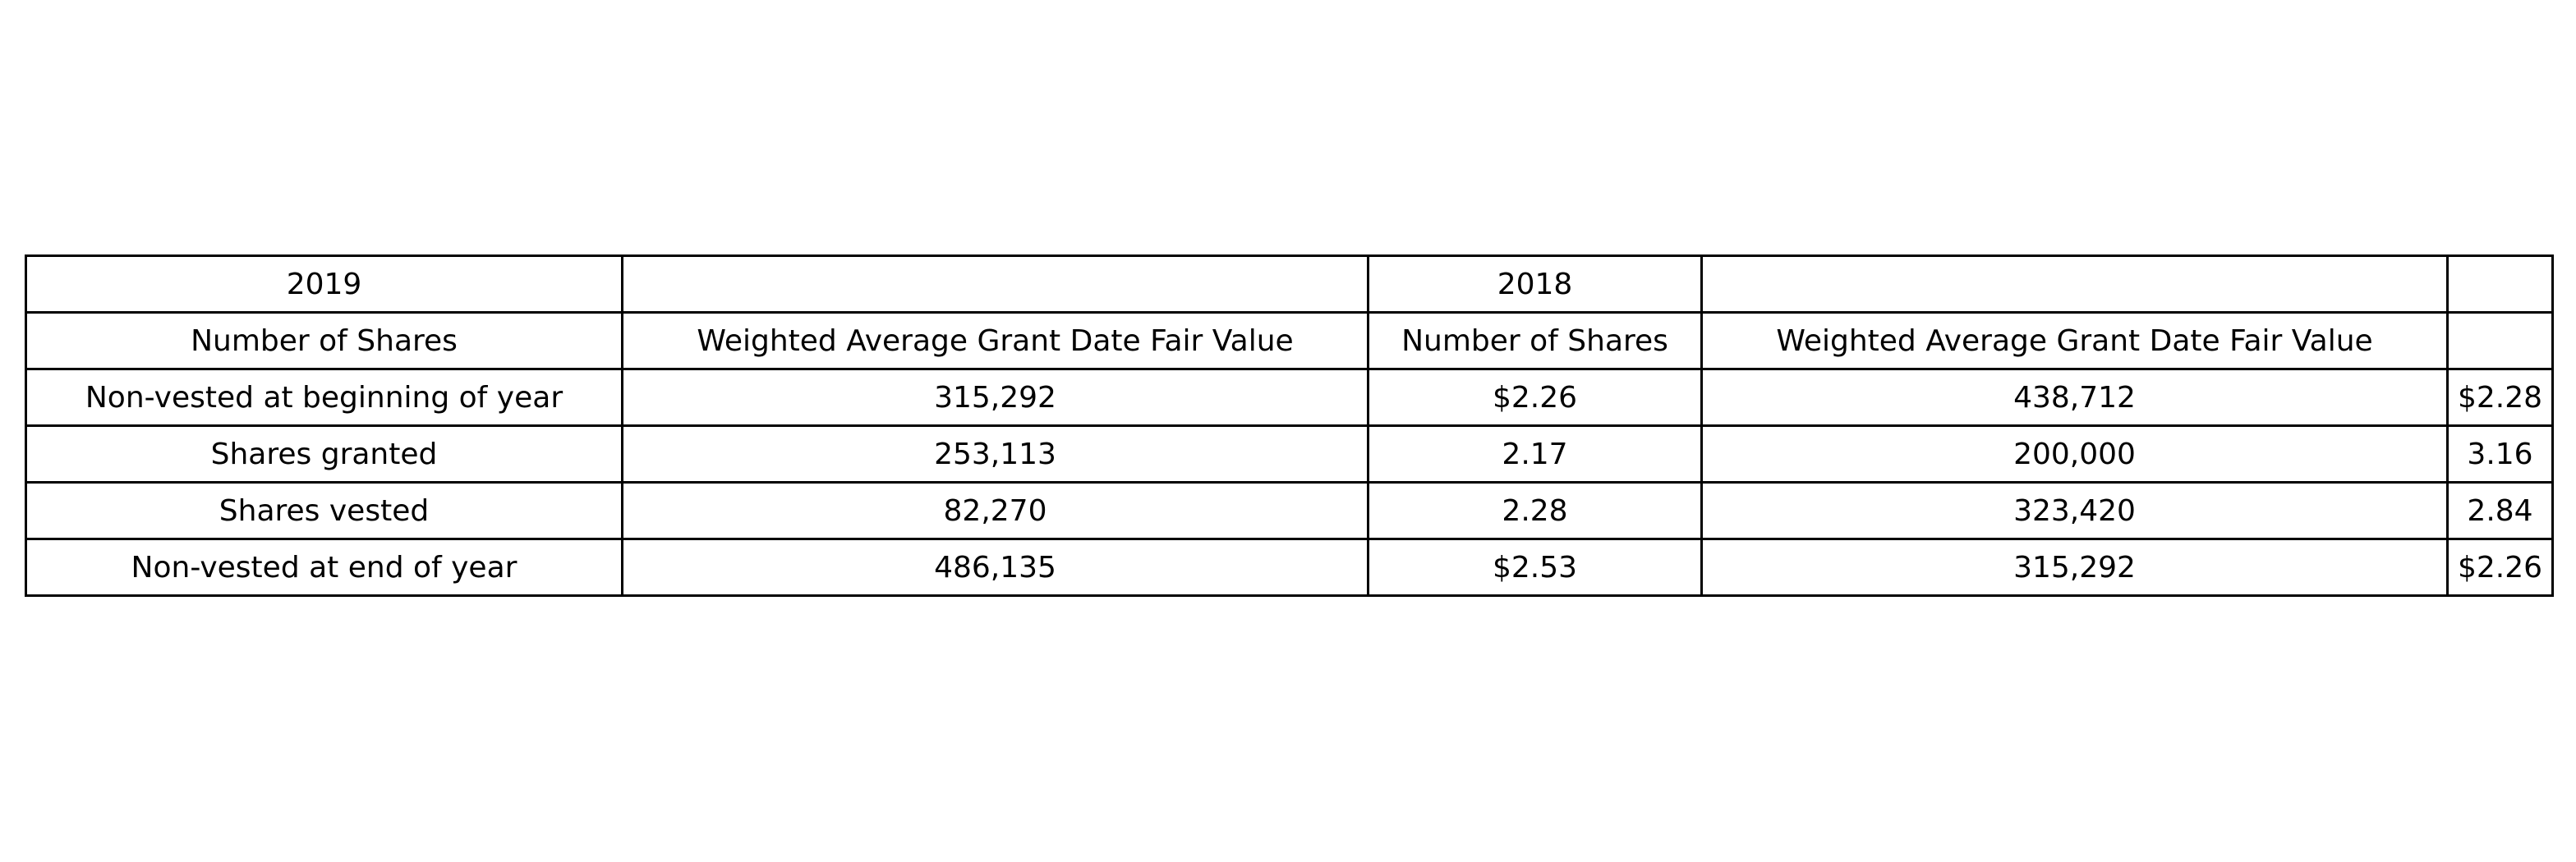 The height and width of the screenshot is (862, 2576). Describe the element at coordinates (324, 511) in the screenshot. I see `table-cell: Shares vested` at that location.